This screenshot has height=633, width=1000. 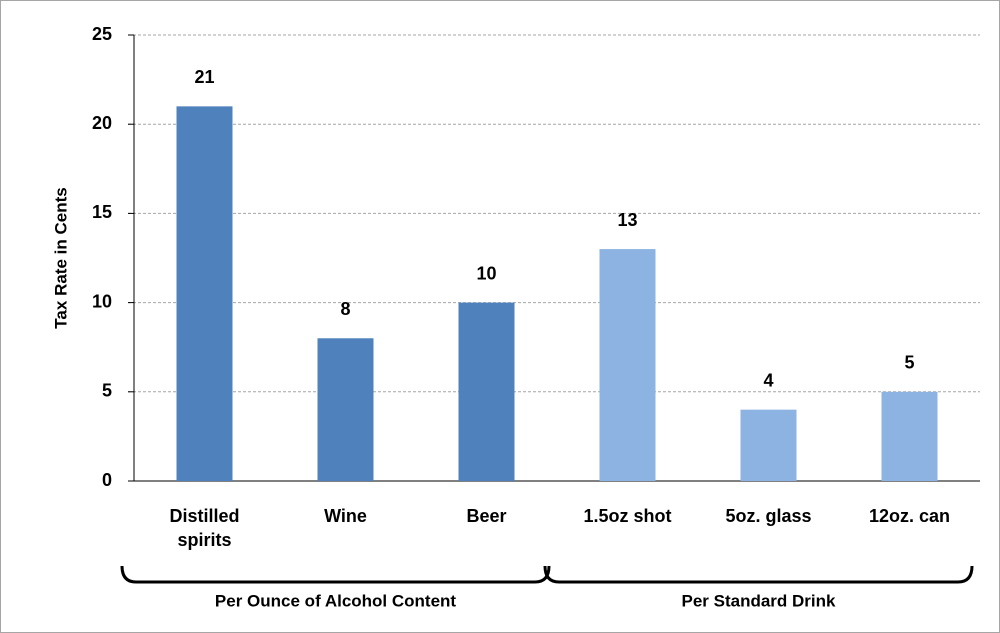 I want to click on group-bracket, so click(x=758, y=574).